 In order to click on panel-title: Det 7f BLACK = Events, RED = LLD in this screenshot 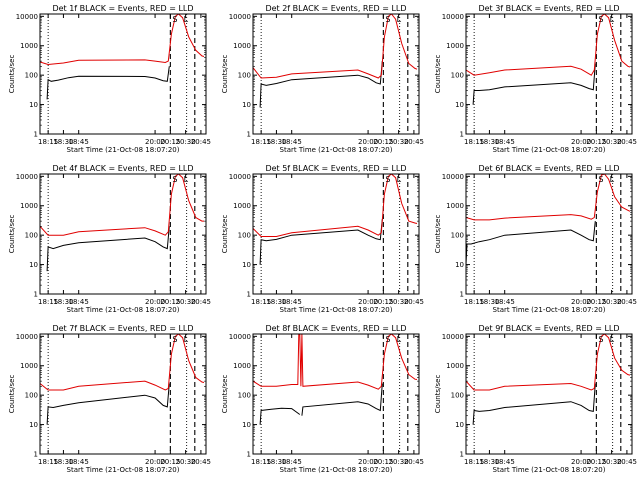, I will do `click(122, 328)`.